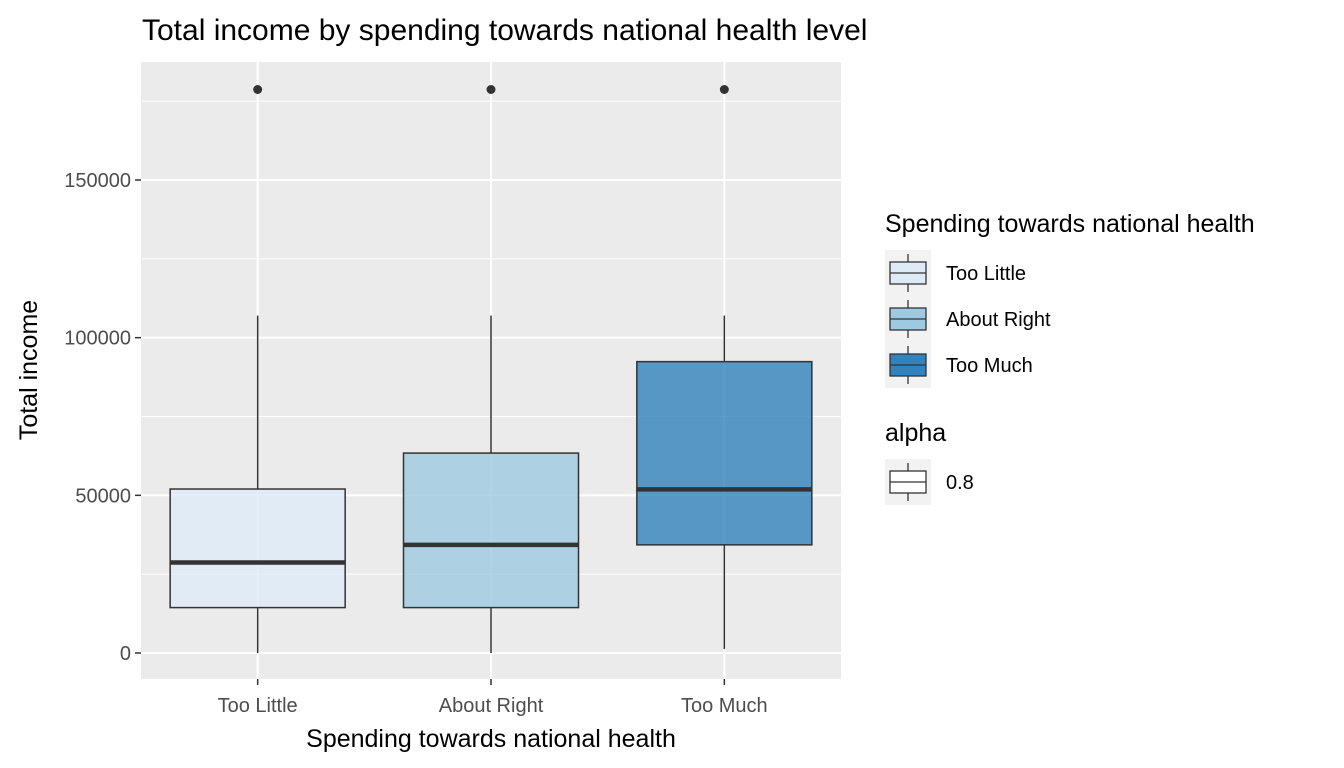 Image resolution: width=1344 pixels, height=768 pixels. I want to click on x-axis: Too Little About Right Too Much, so click(493, 698).